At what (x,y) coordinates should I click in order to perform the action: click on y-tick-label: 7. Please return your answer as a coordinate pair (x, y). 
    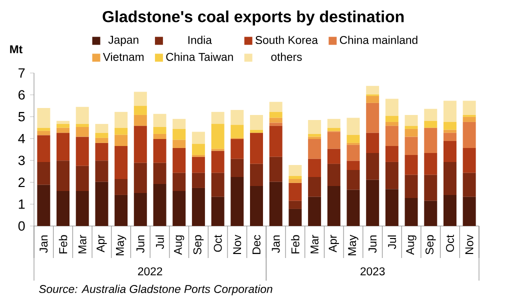
    Looking at the image, I should click on (21, 73).